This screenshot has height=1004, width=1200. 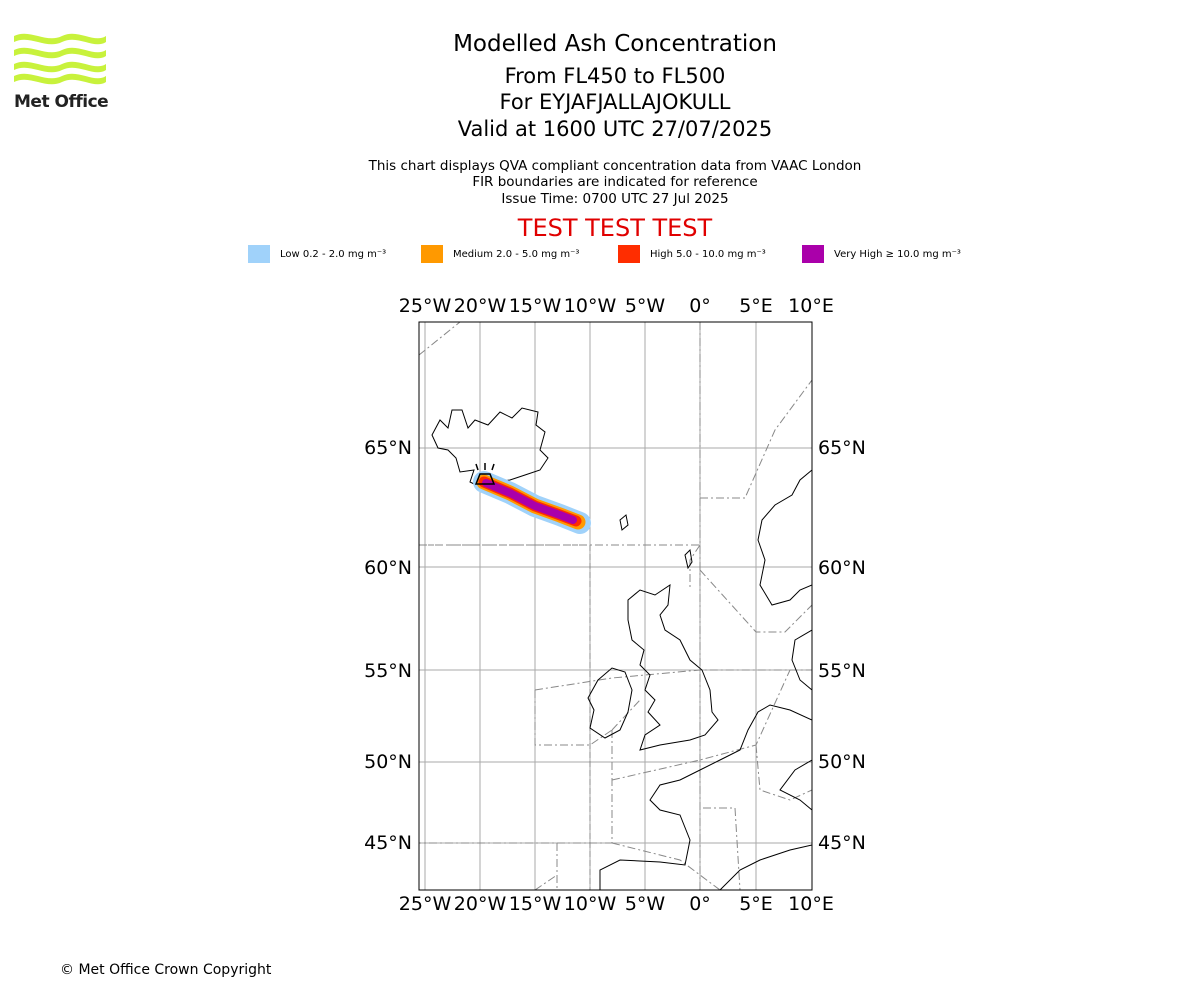 I want to click on ash-plume, so click(x=532, y=502).